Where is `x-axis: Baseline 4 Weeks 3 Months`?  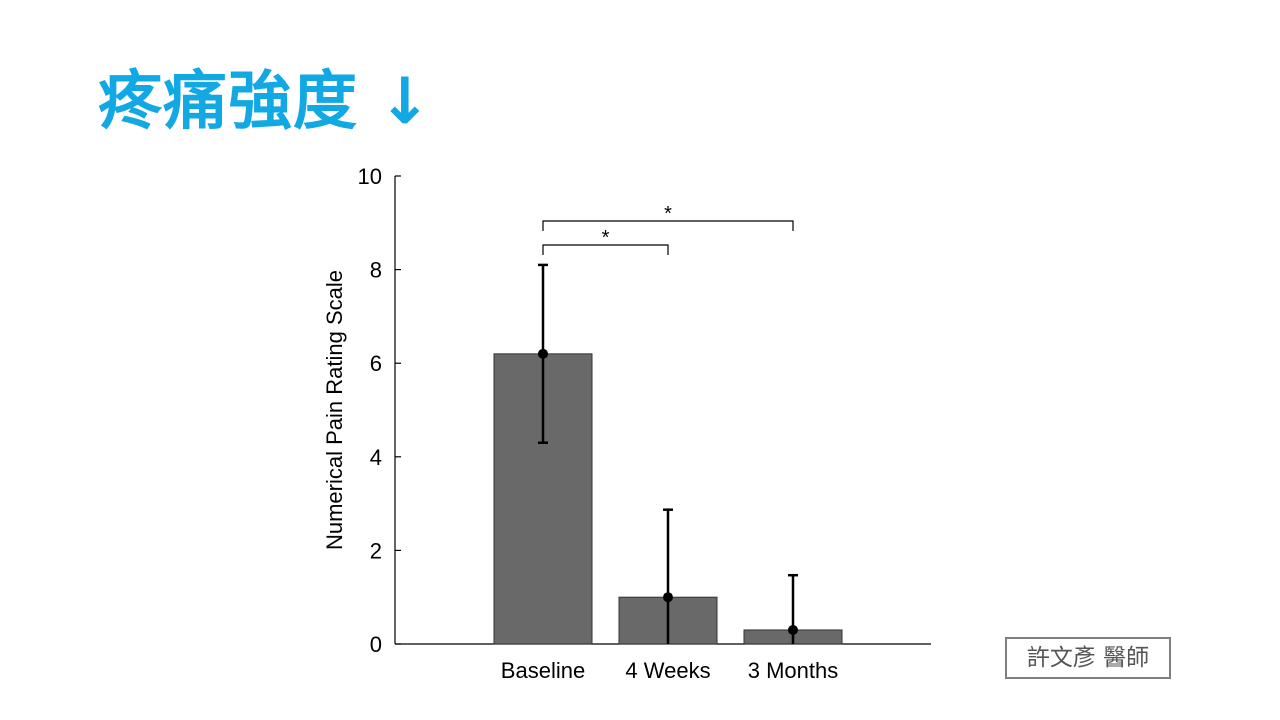
x-axis: Baseline 4 Weeks 3 Months is located at coordinates (663, 663).